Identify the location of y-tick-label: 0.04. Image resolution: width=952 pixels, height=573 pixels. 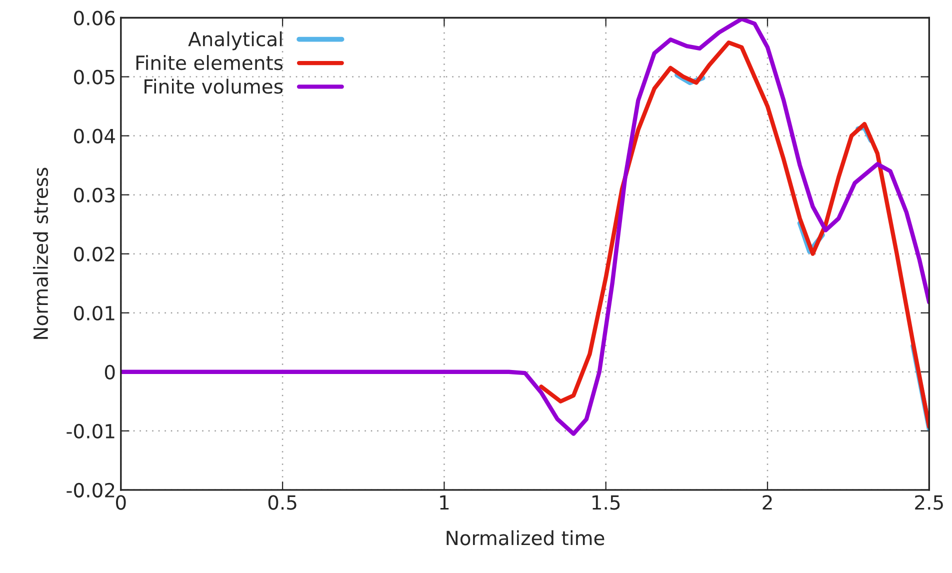
(94, 136).